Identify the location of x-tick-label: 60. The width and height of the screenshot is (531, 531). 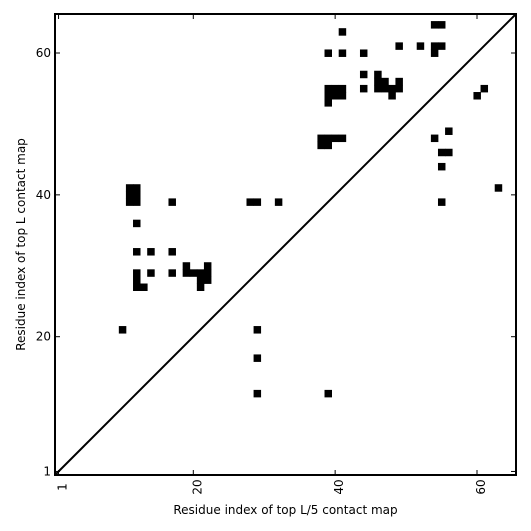
(481, 486).